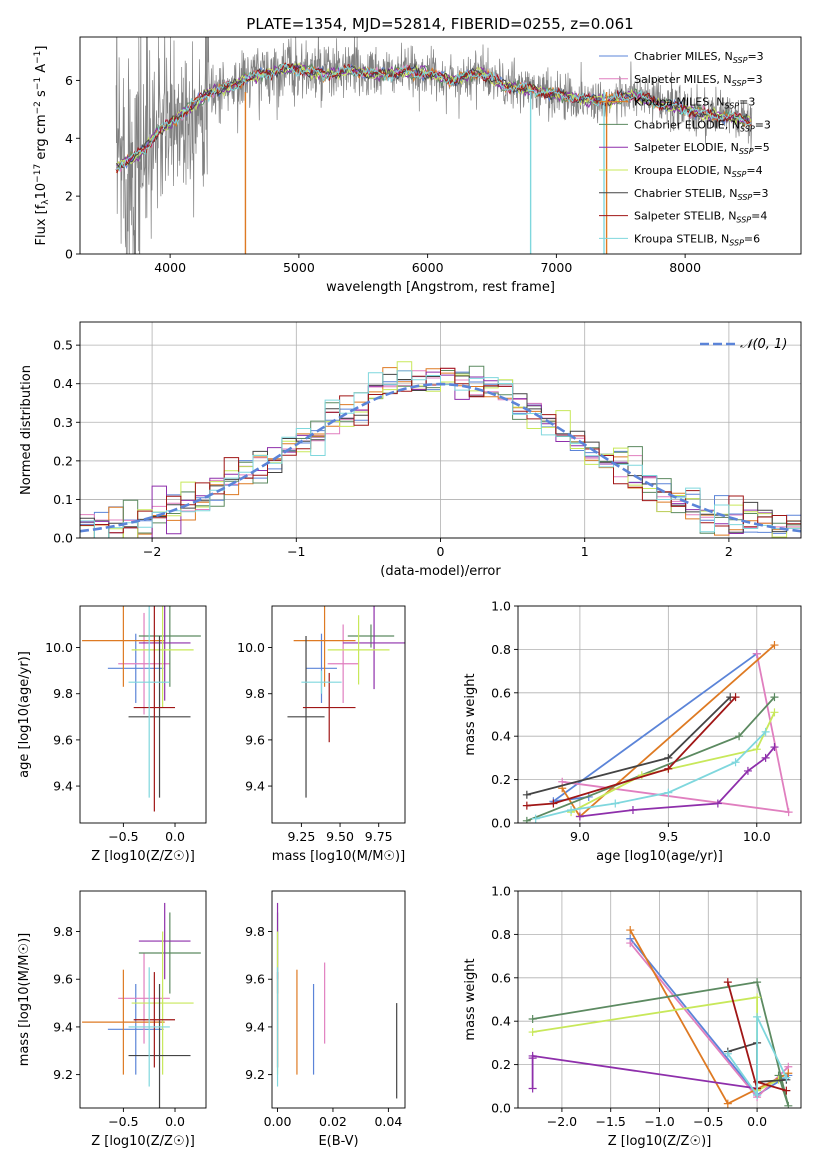 The image size is (819, 1170). What do you see at coordinates (677, 782) in the screenshot?
I see `weight-line` at bounding box center [677, 782].